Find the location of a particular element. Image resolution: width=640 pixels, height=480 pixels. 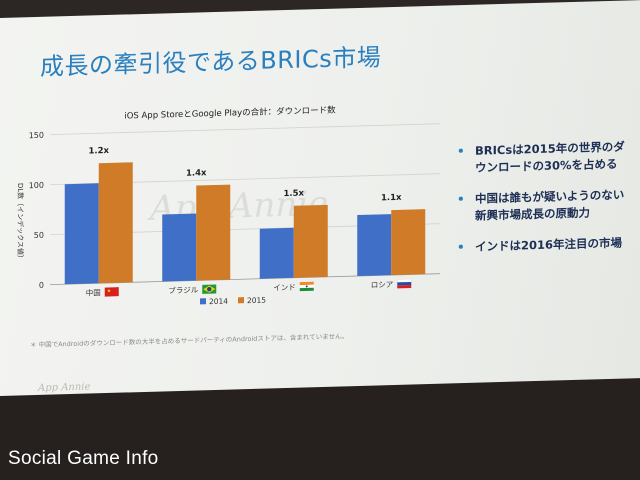

bar-2015-ロシア is located at coordinates (408, 242).